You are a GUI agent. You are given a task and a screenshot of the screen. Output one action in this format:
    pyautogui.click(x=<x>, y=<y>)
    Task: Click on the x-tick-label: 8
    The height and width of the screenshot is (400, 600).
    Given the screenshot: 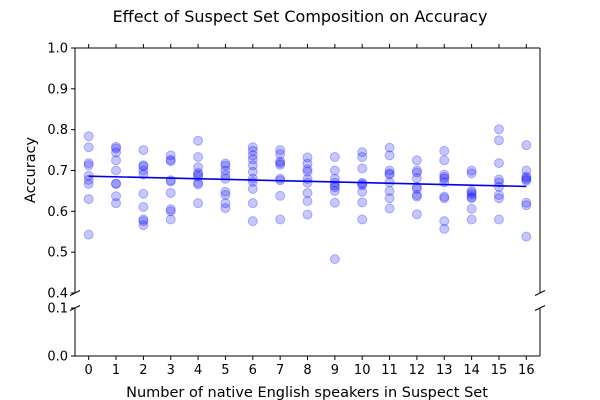 What is the action you would take?
    pyautogui.click(x=307, y=370)
    